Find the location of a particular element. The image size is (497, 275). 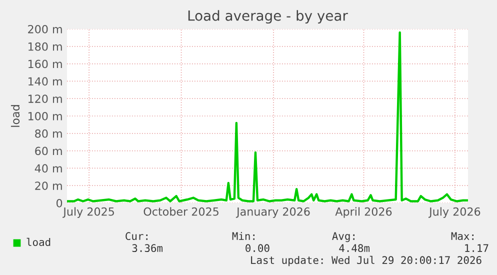

text: Cur: is located at coordinates (137, 236).